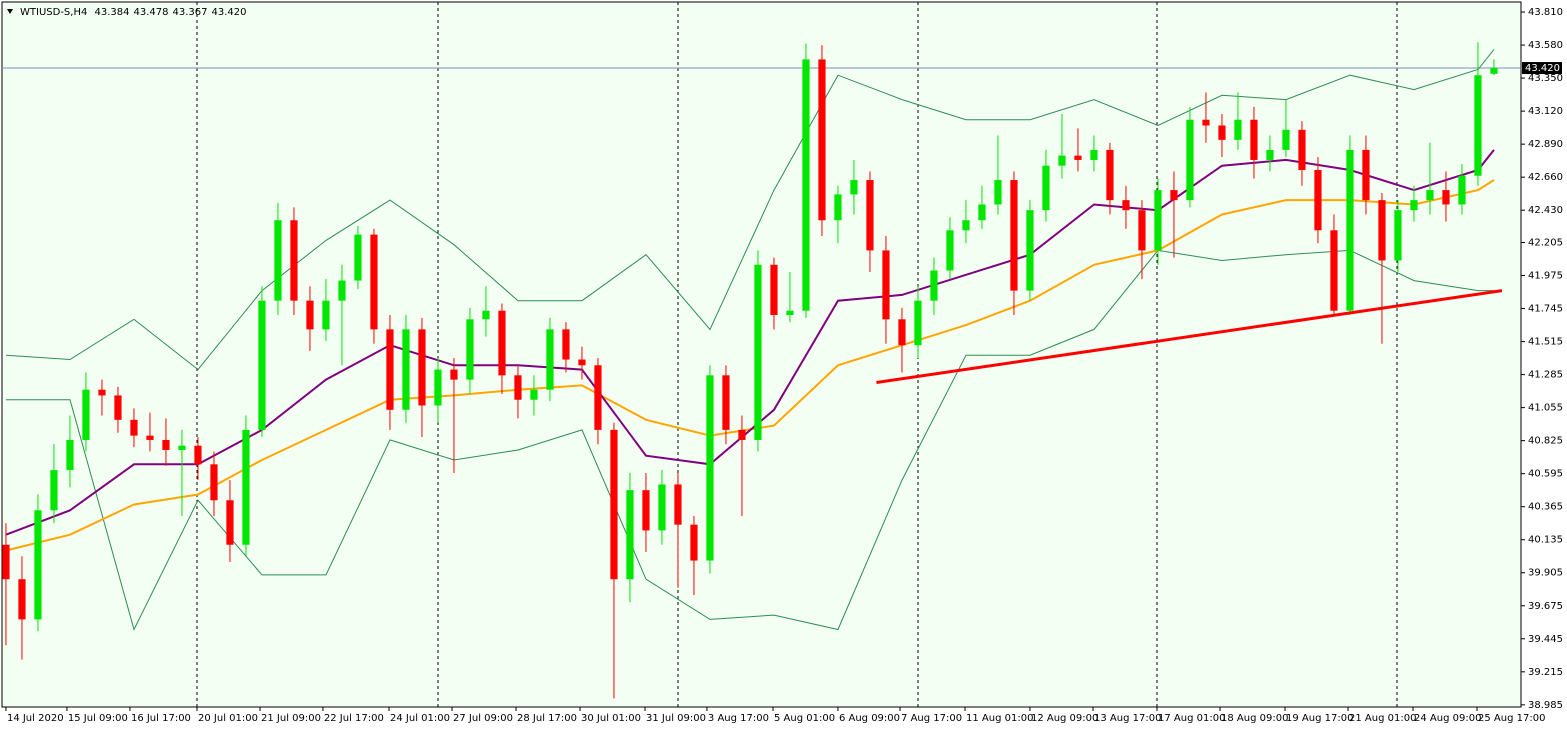 Image resolution: width=1567 pixels, height=730 pixels. I want to click on header: WTIUSD-S,H4 43.384 43.478 43.367 43.420, so click(133, 12).